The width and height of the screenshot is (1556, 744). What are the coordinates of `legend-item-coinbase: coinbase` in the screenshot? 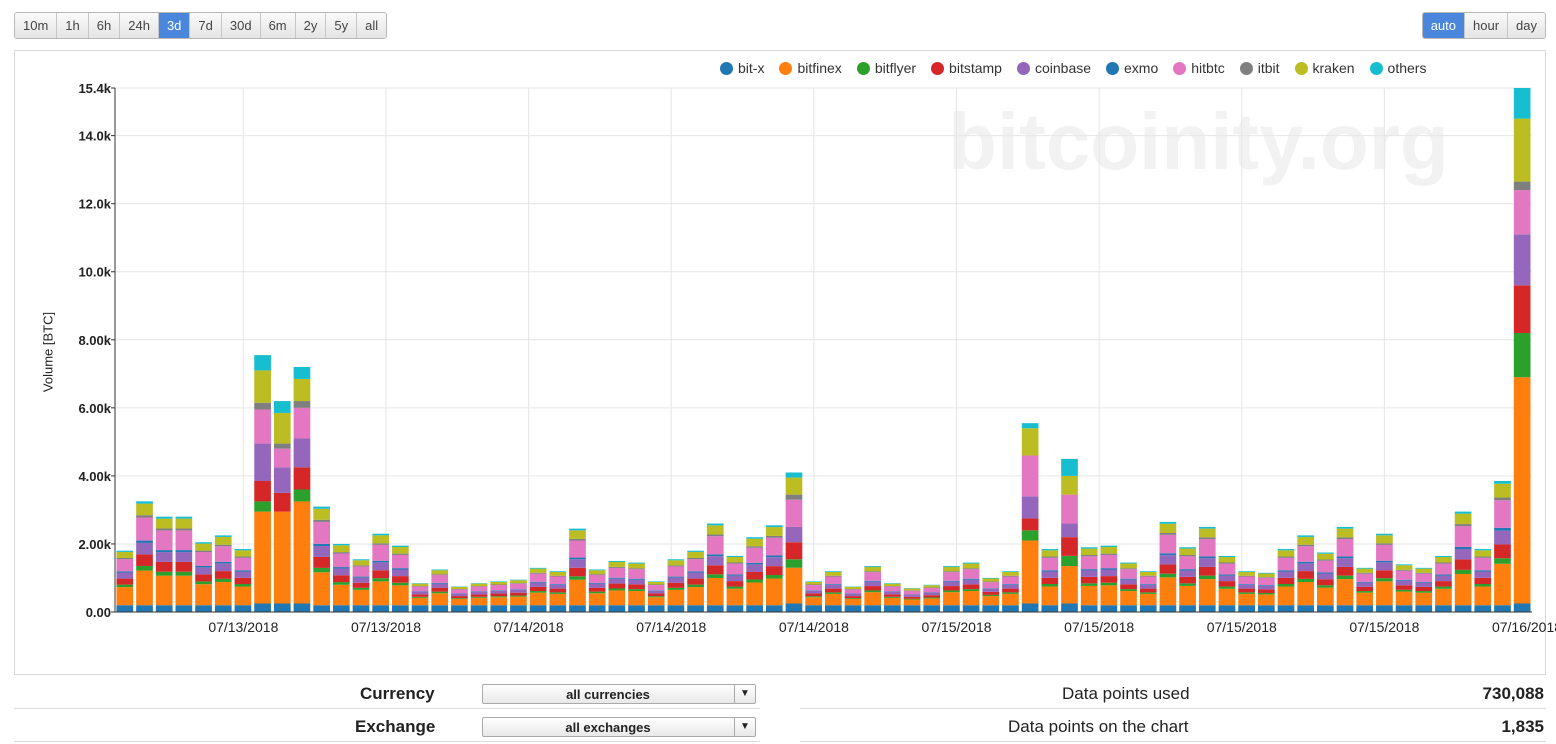 It's located at (1054, 68).